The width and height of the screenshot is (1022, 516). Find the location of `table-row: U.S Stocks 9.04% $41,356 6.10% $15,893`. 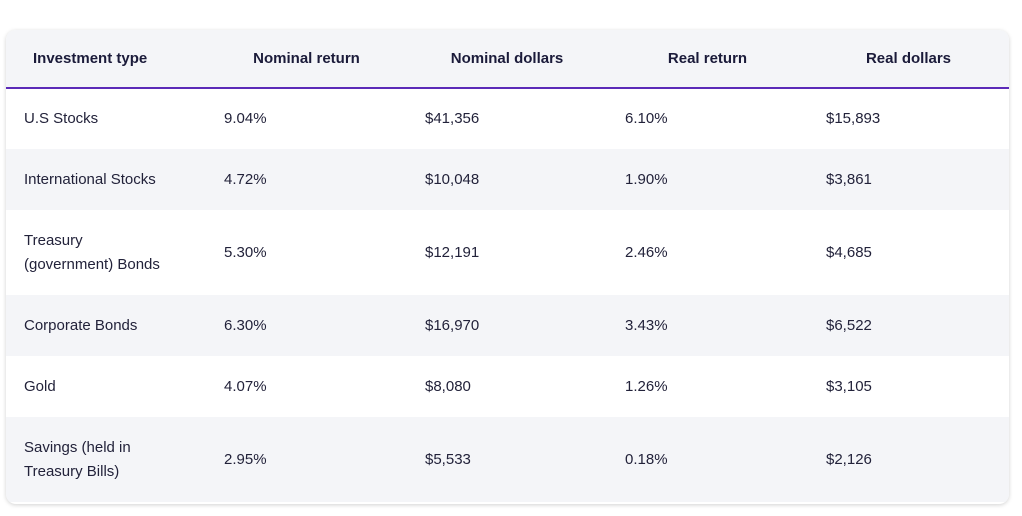

table-row: U.S Stocks 9.04% $41,356 6.10% $15,893 is located at coordinates (507, 118).